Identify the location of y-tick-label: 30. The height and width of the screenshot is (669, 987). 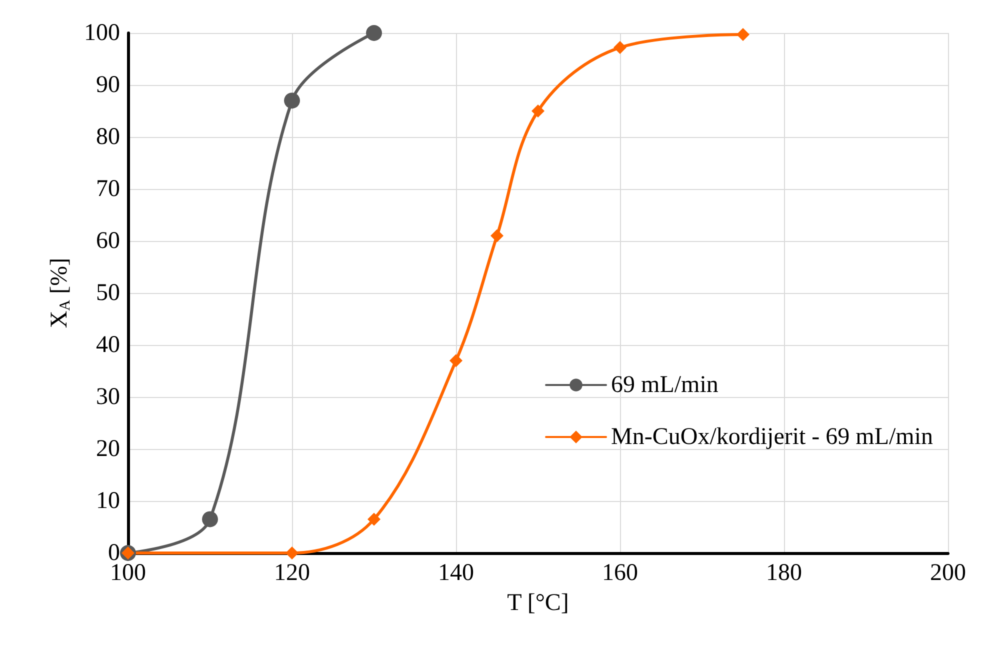
(108, 397).